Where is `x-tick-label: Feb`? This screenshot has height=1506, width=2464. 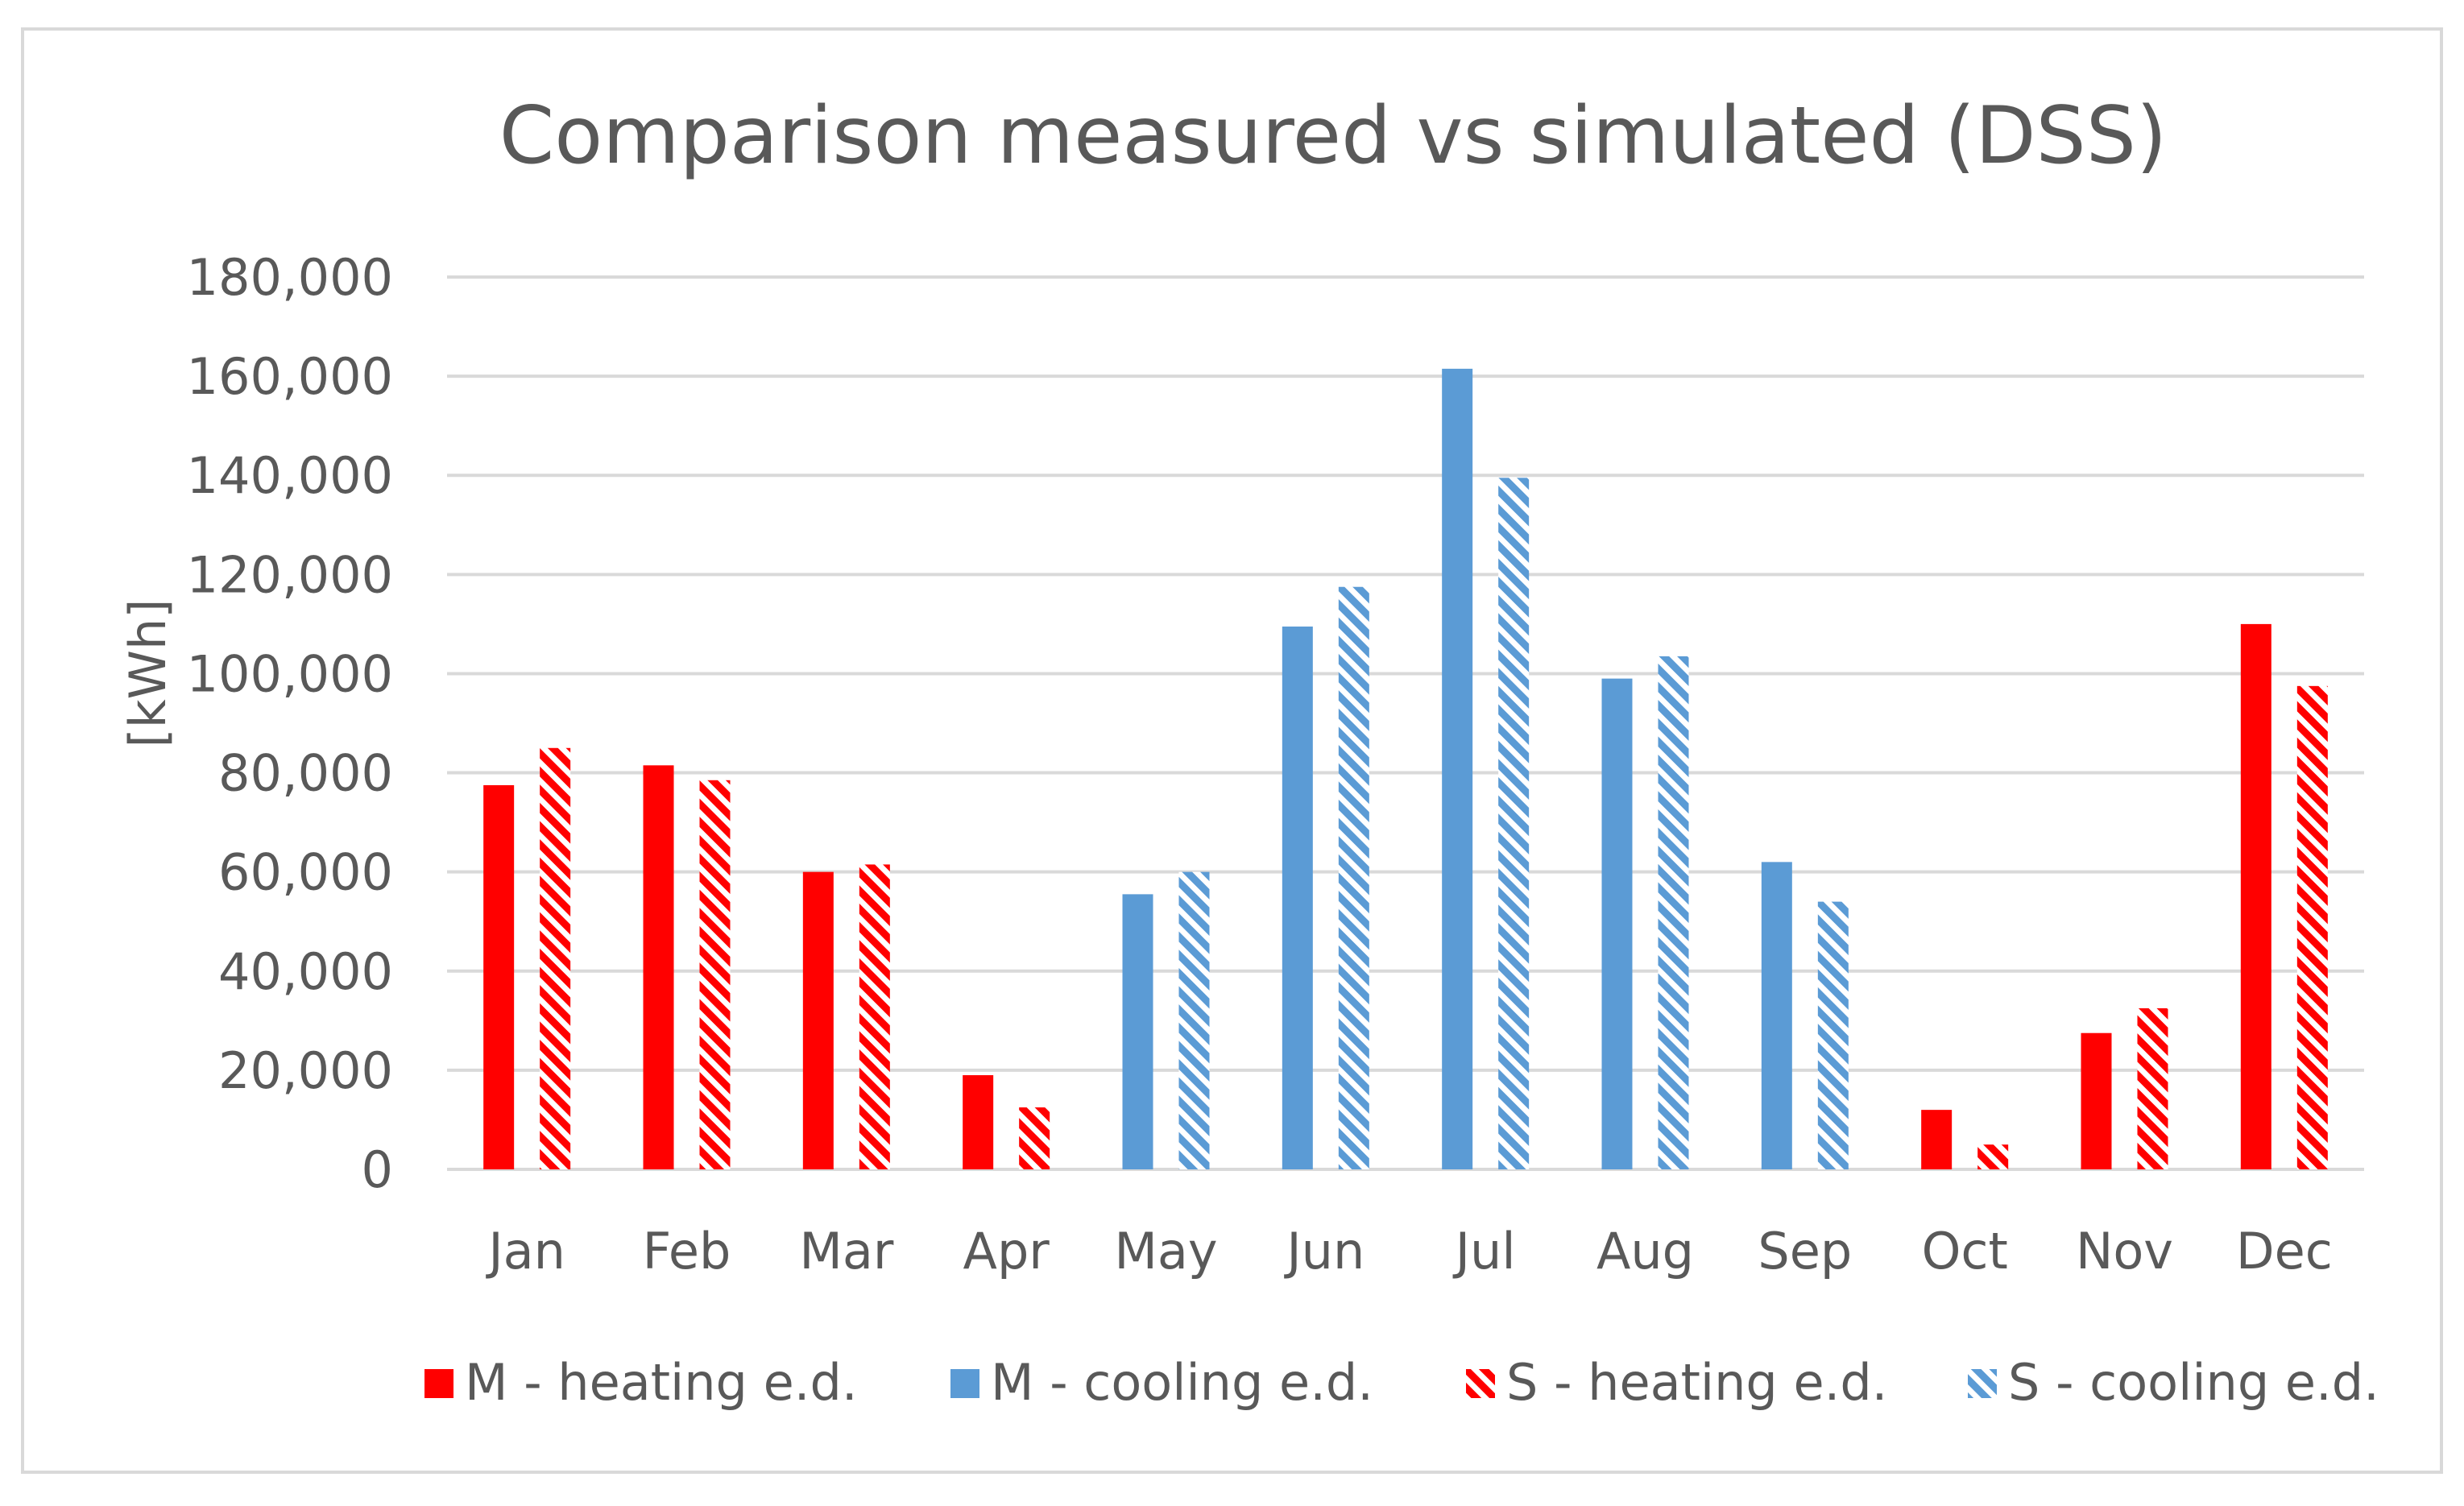 x-tick-label: Feb is located at coordinates (687, 1251).